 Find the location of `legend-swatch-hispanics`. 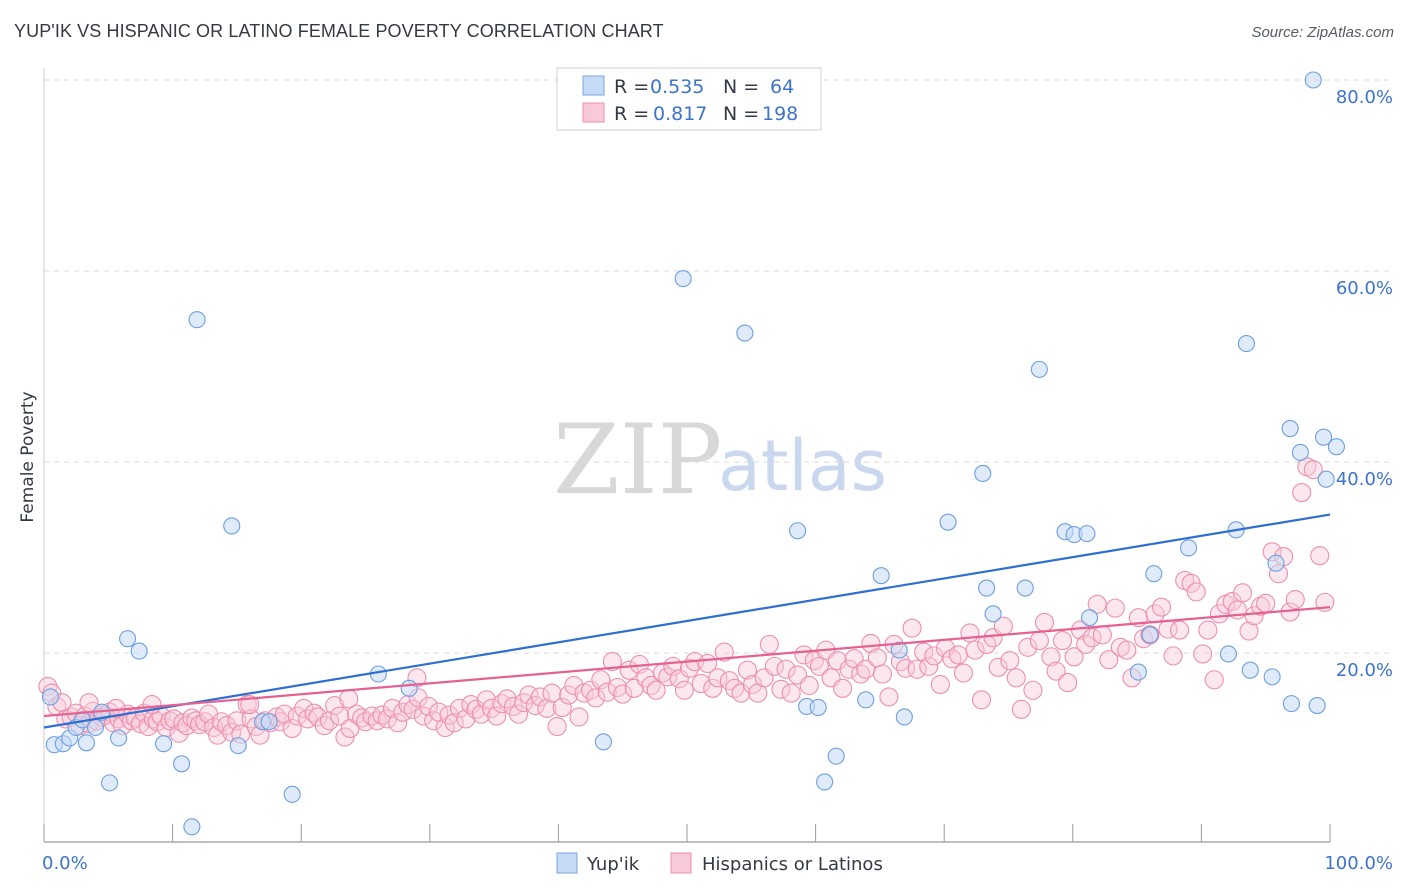

legend-swatch-hispanics is located at coordinates (593, 112).